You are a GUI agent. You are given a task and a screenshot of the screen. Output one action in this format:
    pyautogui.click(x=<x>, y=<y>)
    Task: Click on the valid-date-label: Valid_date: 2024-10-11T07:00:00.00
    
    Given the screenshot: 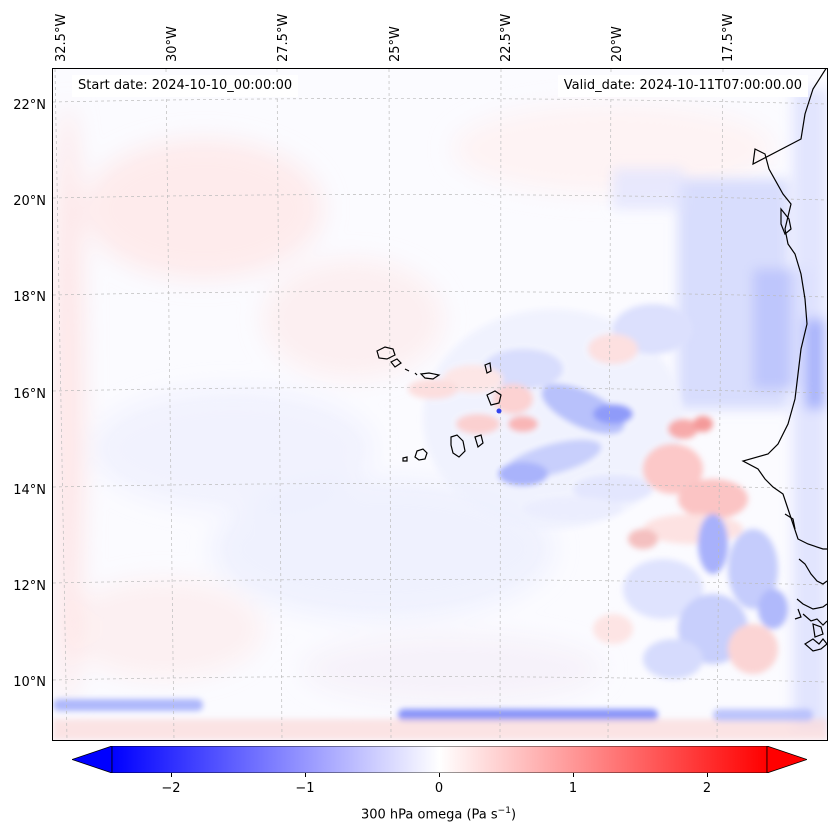 What is the action you would take?
    pyautogui.click(x=682, y=86)
    